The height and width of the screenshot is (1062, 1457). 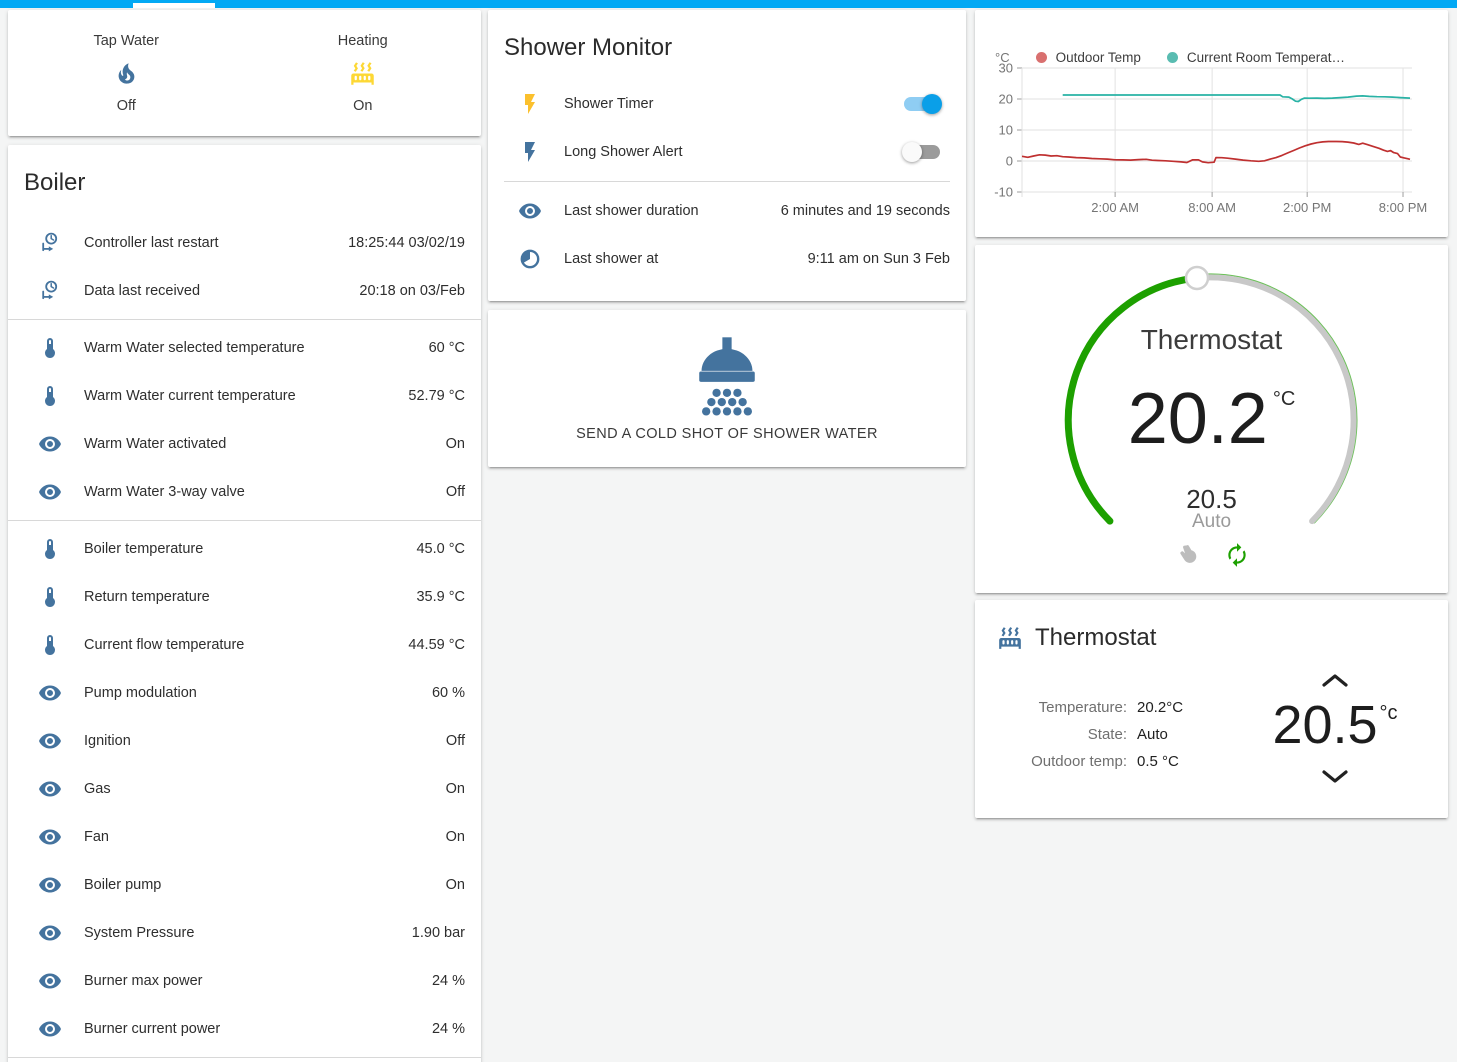 I want to click on info-row: Temperature: 20.2°C, so click(x=1099, y=707).